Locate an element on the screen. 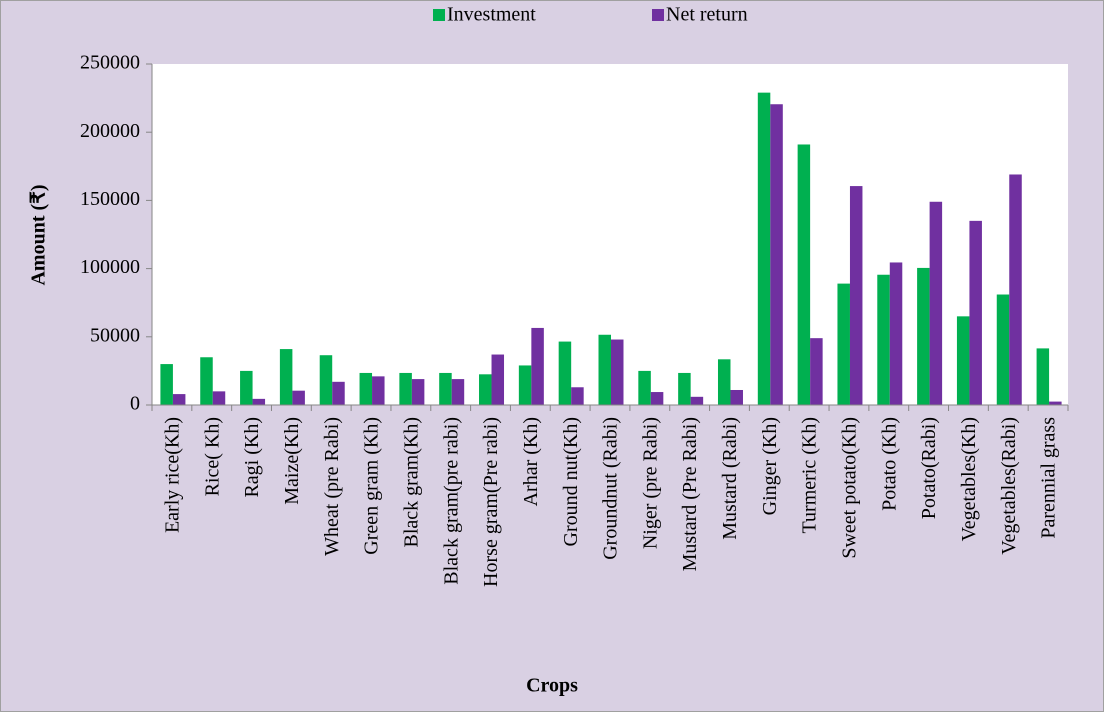 The height and width of the screenshot is (717, 1104). x-tick-label: Mustard (Rabi) is located at coordinates (730, 478).